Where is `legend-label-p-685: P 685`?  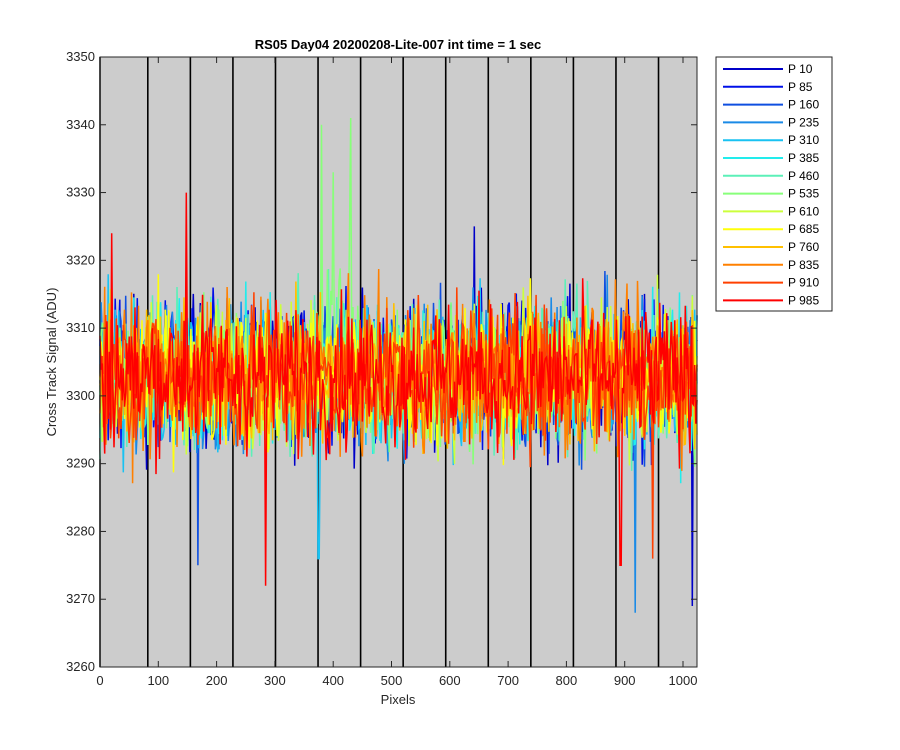
legend-label-p-685: P 685 is located at coordinates (803, 229).